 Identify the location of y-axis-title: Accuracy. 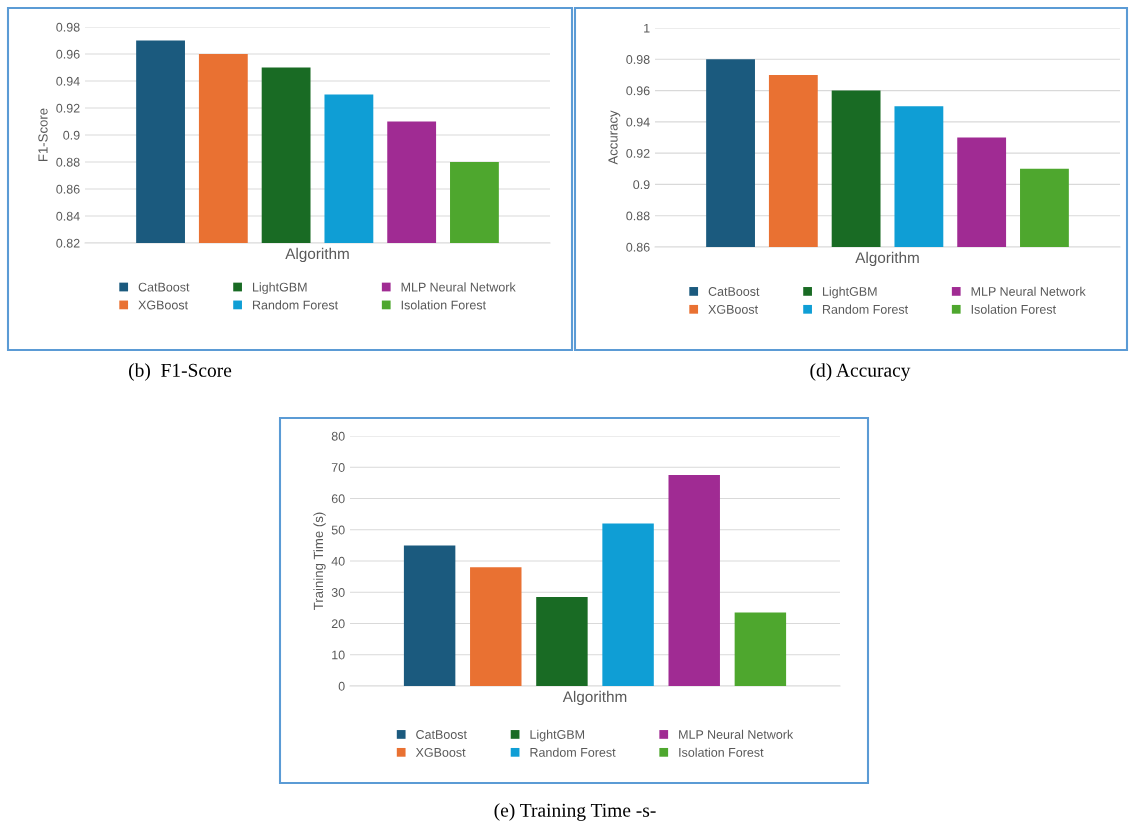
(614, 137).